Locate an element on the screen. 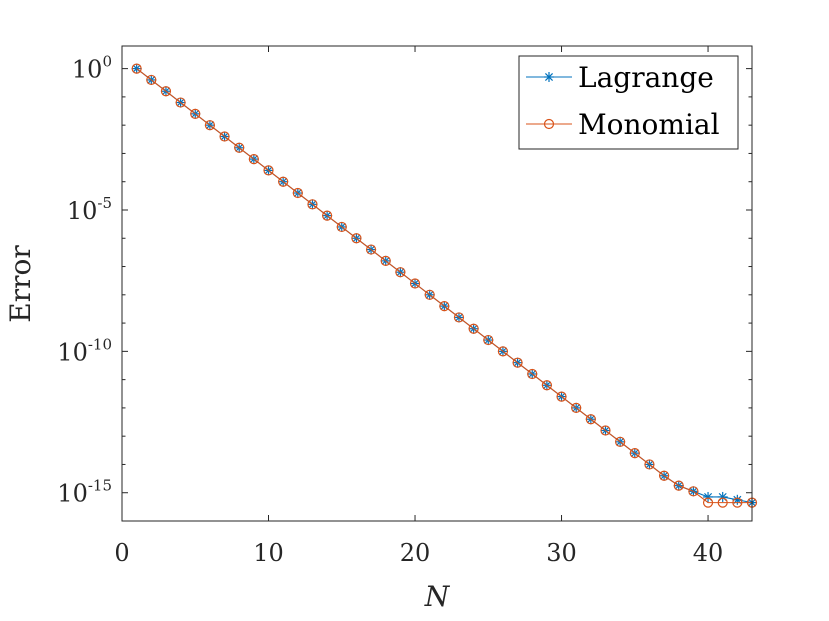 The height and width of the screenshot is (621, 829). legend: Lagrange Monomial is located at coordinates (628, 102).